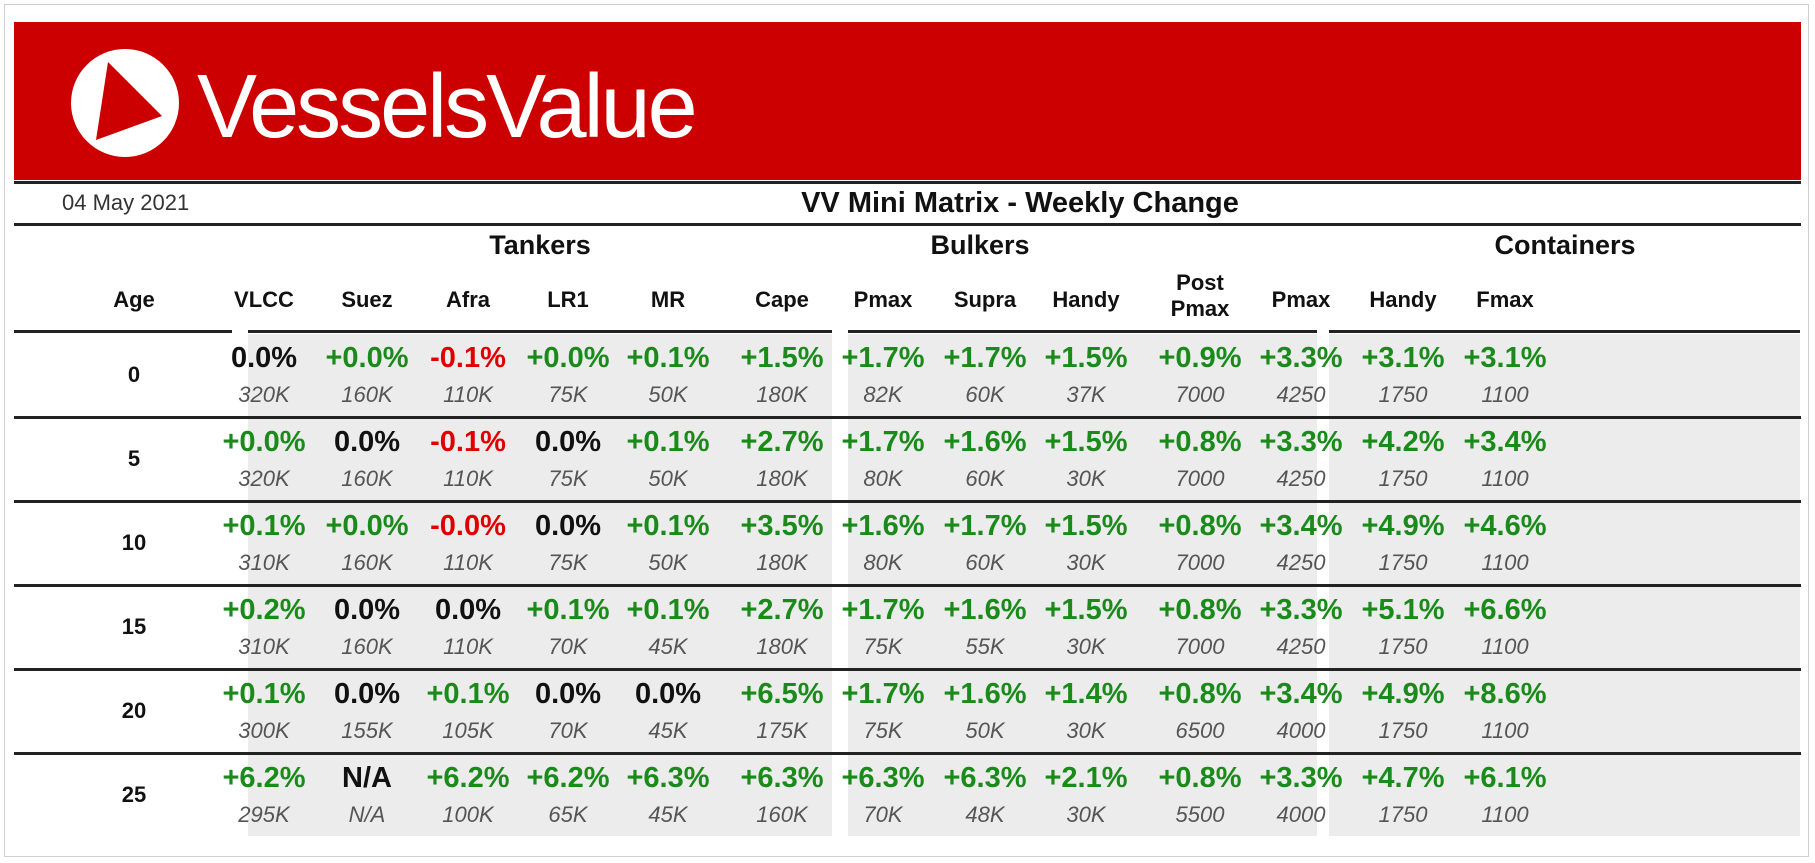  I want to click on weekly-change-value: +0.2%, so click(264, 610).